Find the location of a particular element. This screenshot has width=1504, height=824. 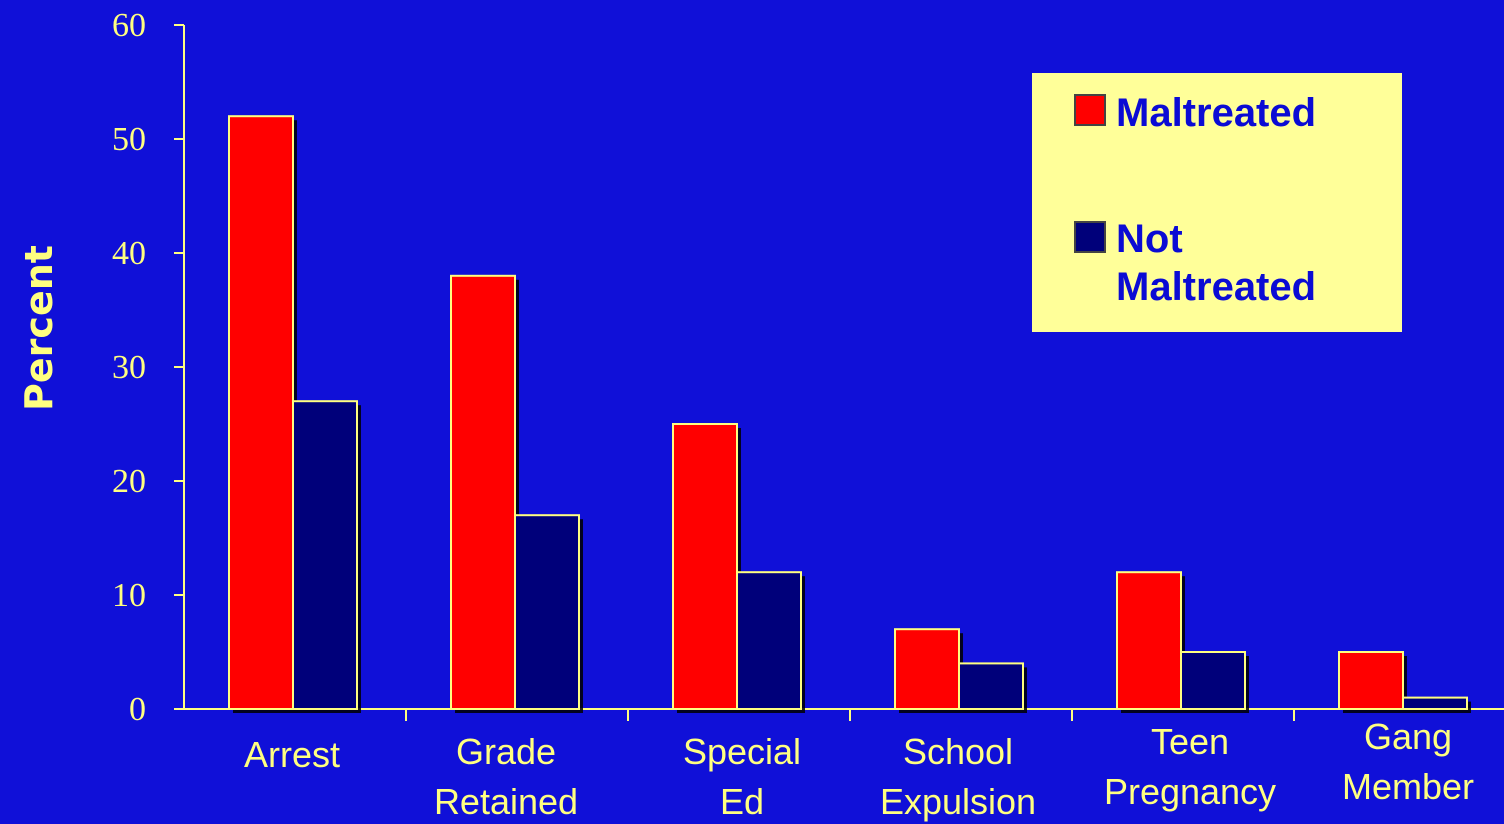

category-label: Member is located at coordinates (1408, 786).